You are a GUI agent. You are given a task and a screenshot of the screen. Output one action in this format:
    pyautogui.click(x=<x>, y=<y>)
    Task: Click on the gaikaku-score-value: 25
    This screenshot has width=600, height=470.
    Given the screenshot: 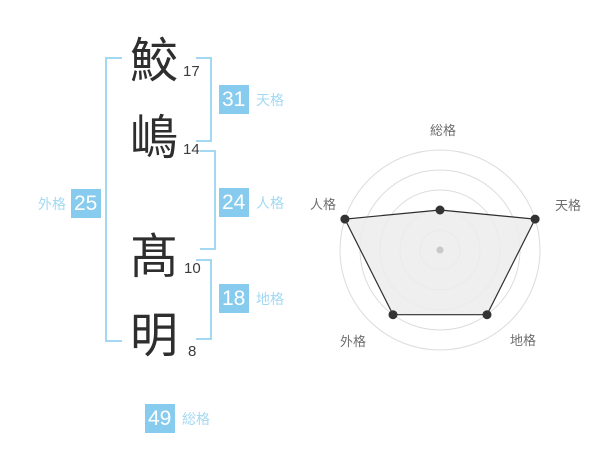 What is the action you would take?
    pyautogui.click(x=86, y=203)
    